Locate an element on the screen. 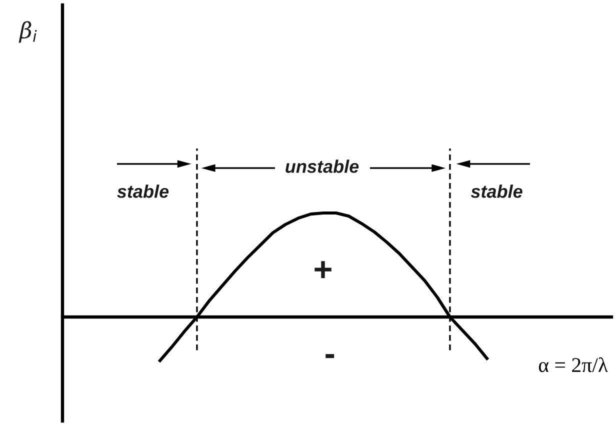 The width and height of the screenshot is (616, 424). text: β$_{i}$ is located at coordinates (27, 32).